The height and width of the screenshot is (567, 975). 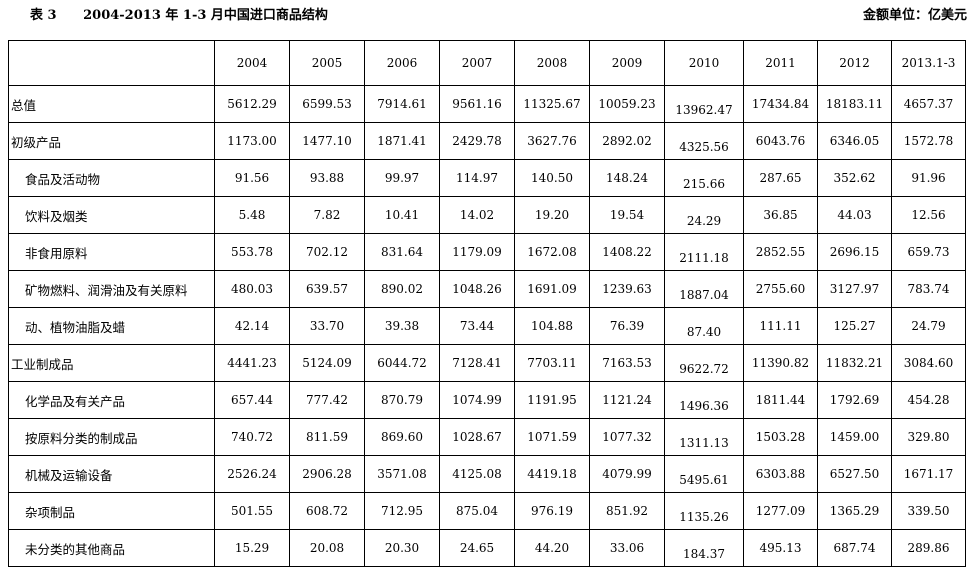 I want to click on table-number: 表 3, so click(x=43, y=15).